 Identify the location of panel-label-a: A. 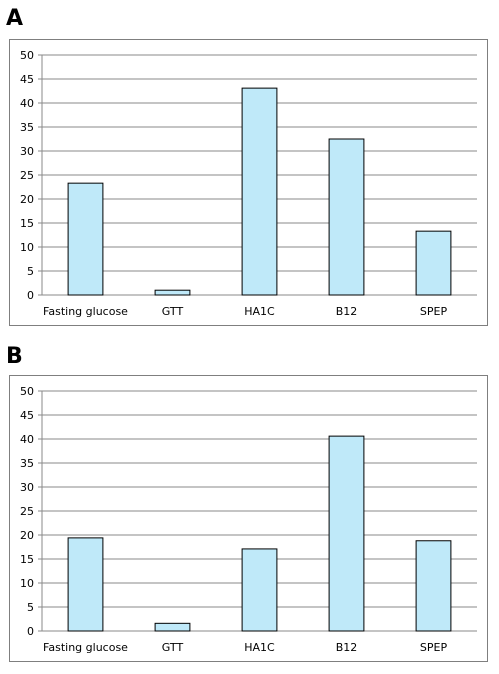
(15, 18).